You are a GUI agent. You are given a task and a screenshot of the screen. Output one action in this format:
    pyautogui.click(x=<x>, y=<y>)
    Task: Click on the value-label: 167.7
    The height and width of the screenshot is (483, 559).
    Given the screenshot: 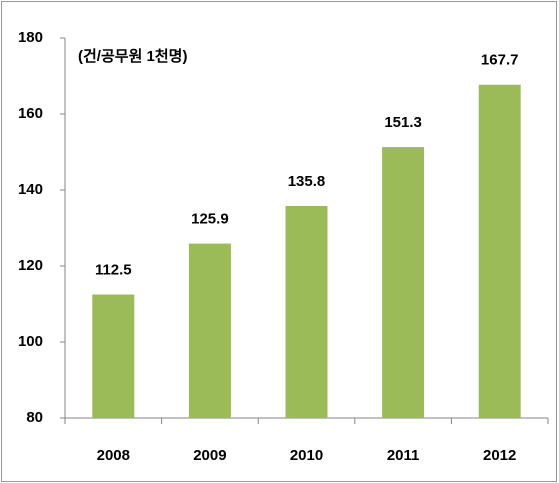 What is the action you would take?
    pyautogui.click(x=500, y=60)
    